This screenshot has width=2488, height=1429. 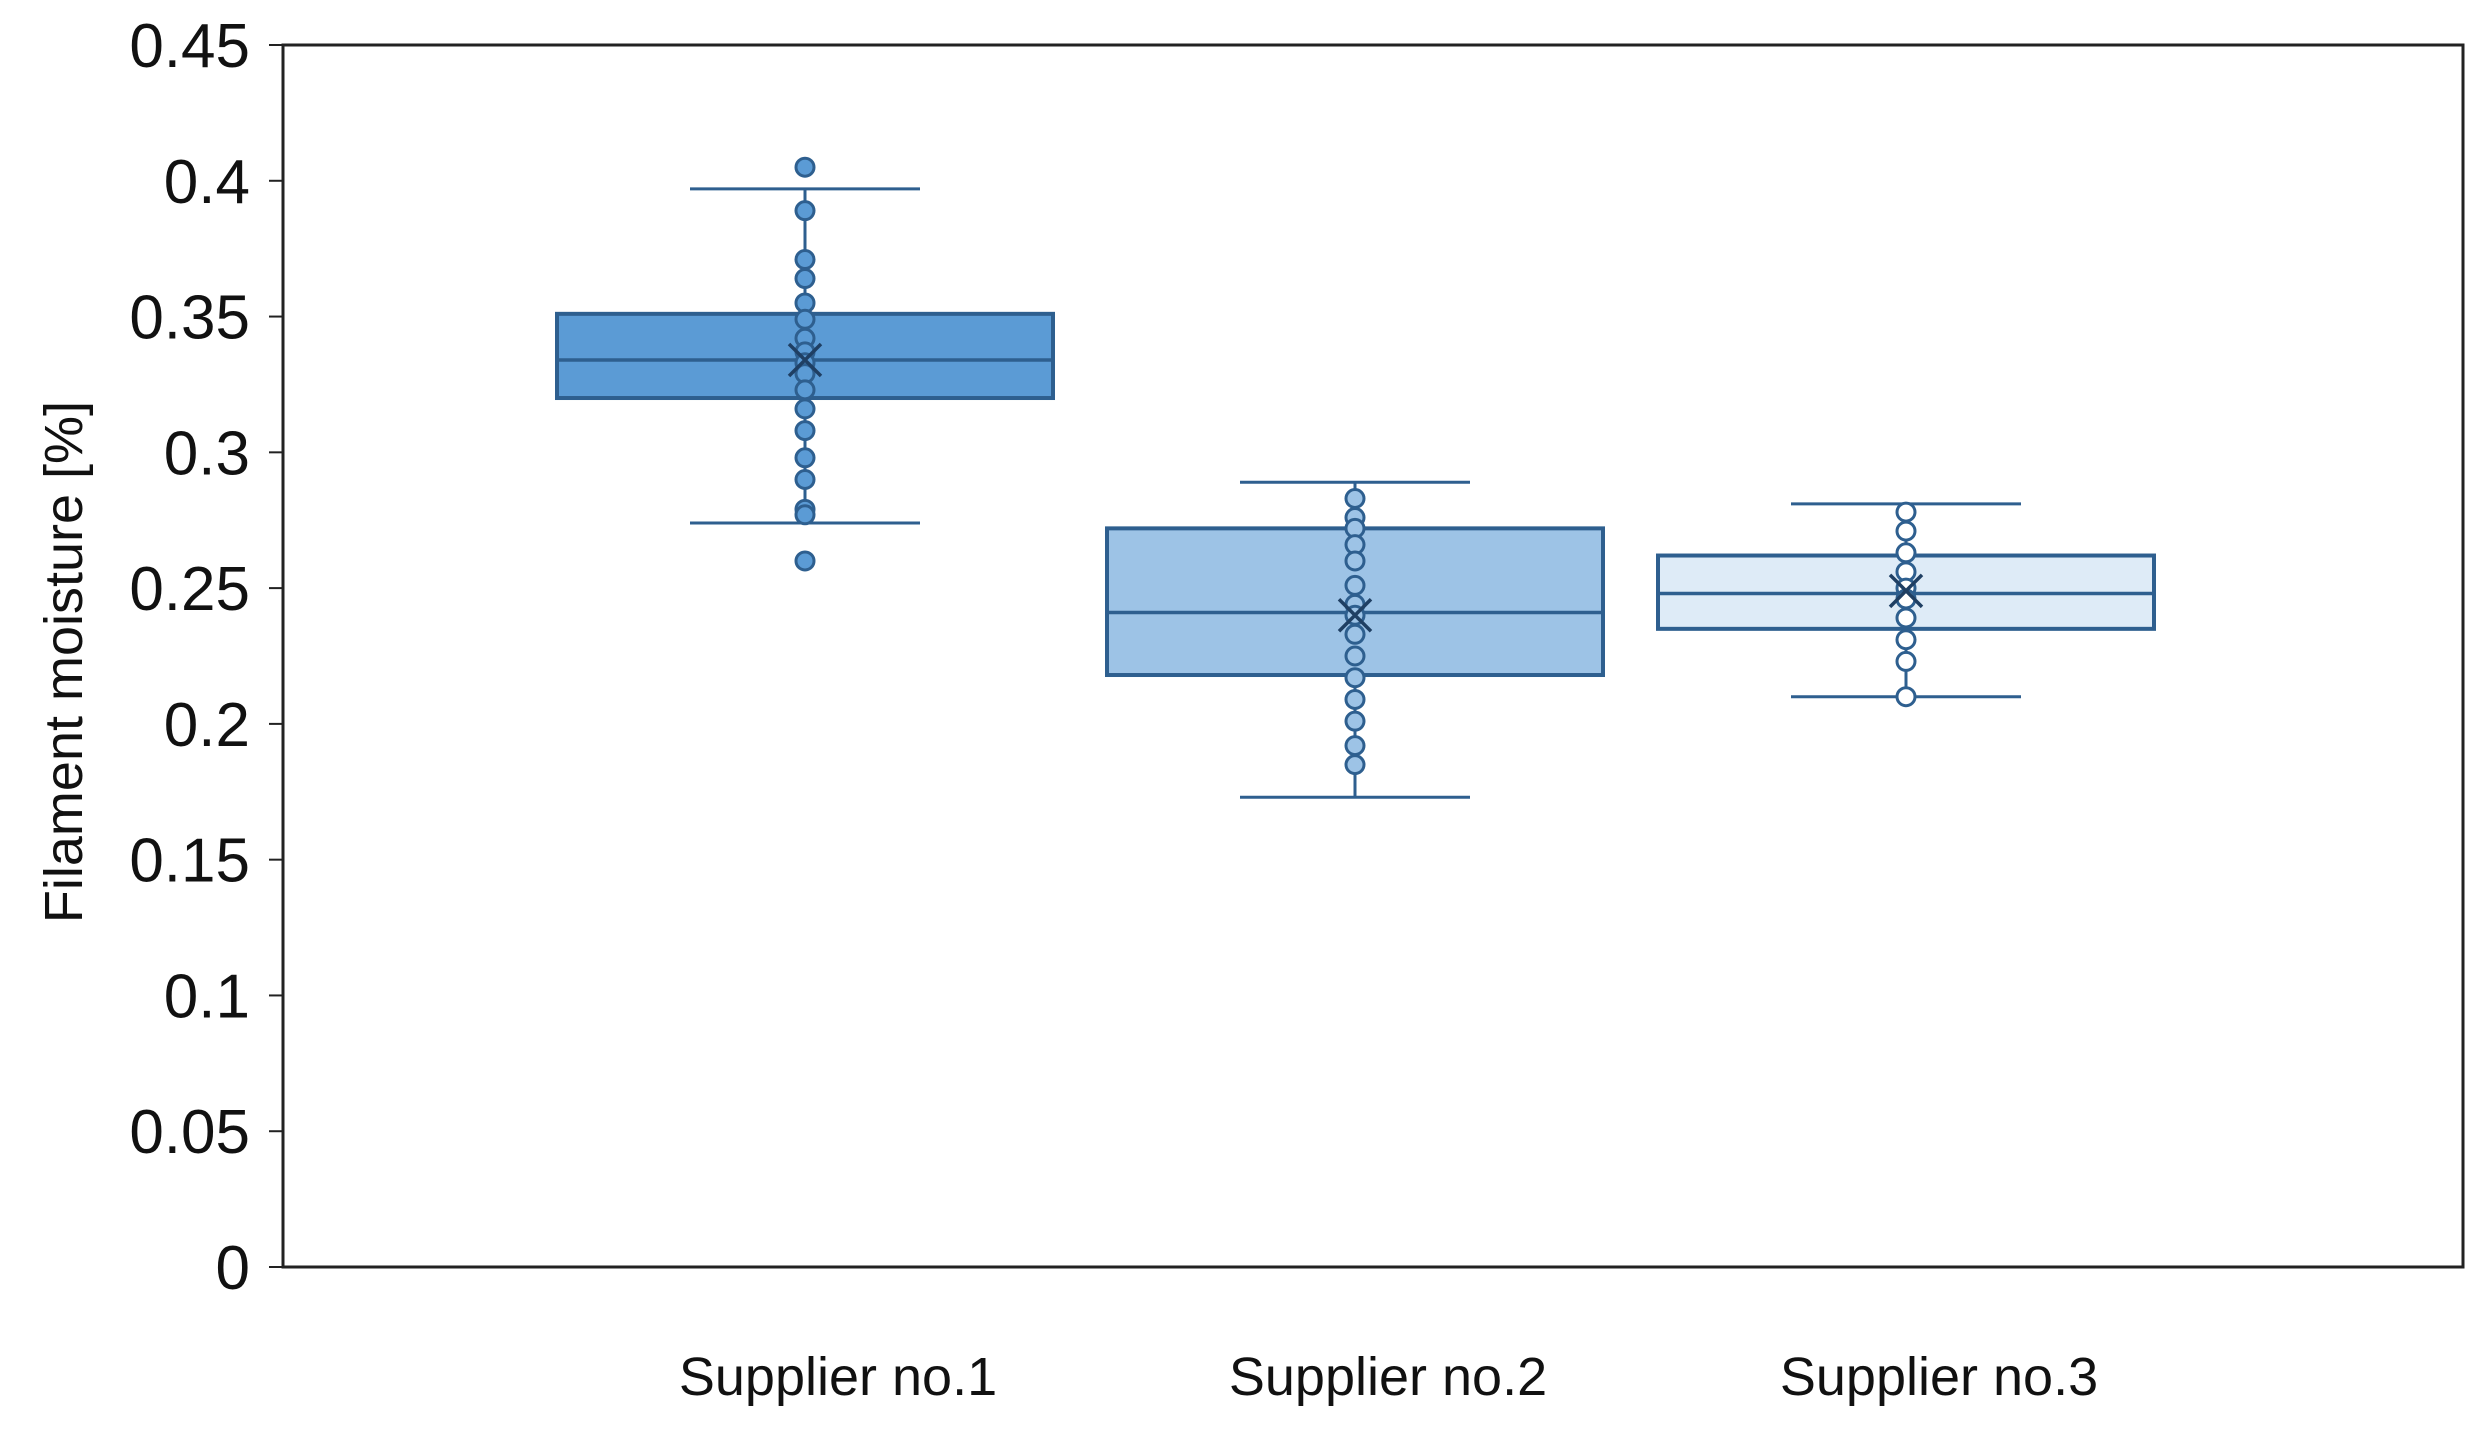 I want to click on x-tick-label: Supplier no.2, so click(x=1388, y=1377).